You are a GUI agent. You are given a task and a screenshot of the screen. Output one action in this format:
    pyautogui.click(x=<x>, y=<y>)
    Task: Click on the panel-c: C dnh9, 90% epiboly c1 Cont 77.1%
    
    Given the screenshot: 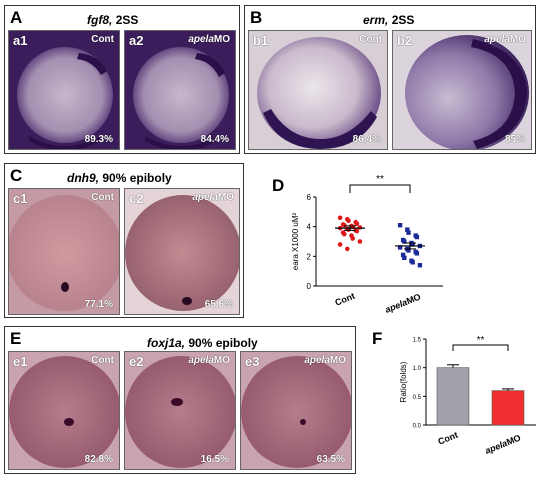 What is the action you would take?
    pyautogui.click(x=124, y=240)
    